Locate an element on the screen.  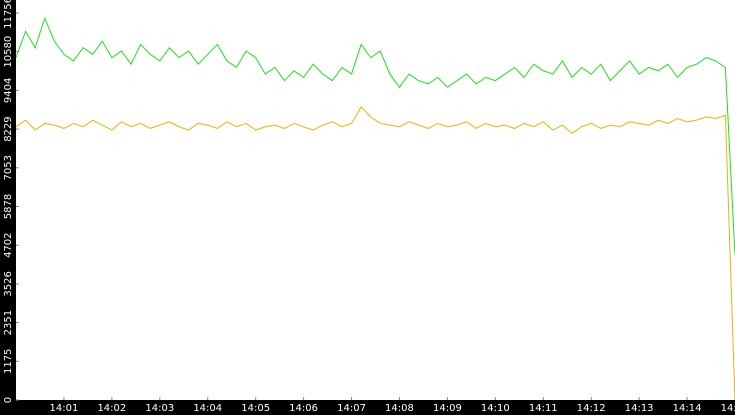
y-tick-label: 3526 is located at coordinates (8, 283).